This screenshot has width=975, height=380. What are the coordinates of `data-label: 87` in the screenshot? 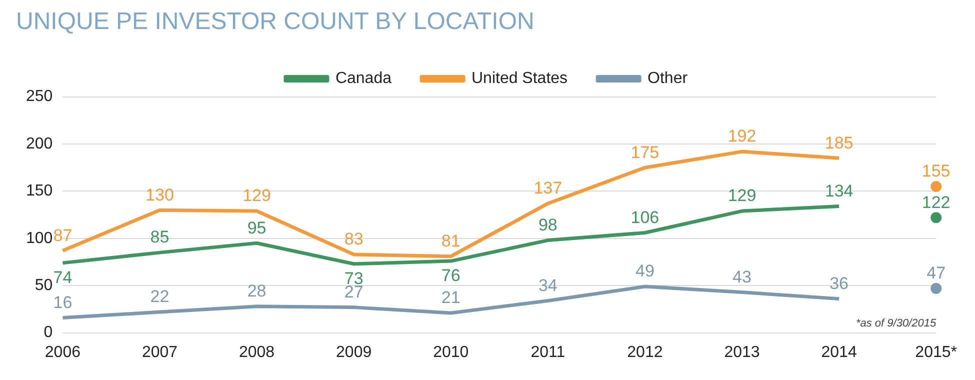 It's located at (62, 235).